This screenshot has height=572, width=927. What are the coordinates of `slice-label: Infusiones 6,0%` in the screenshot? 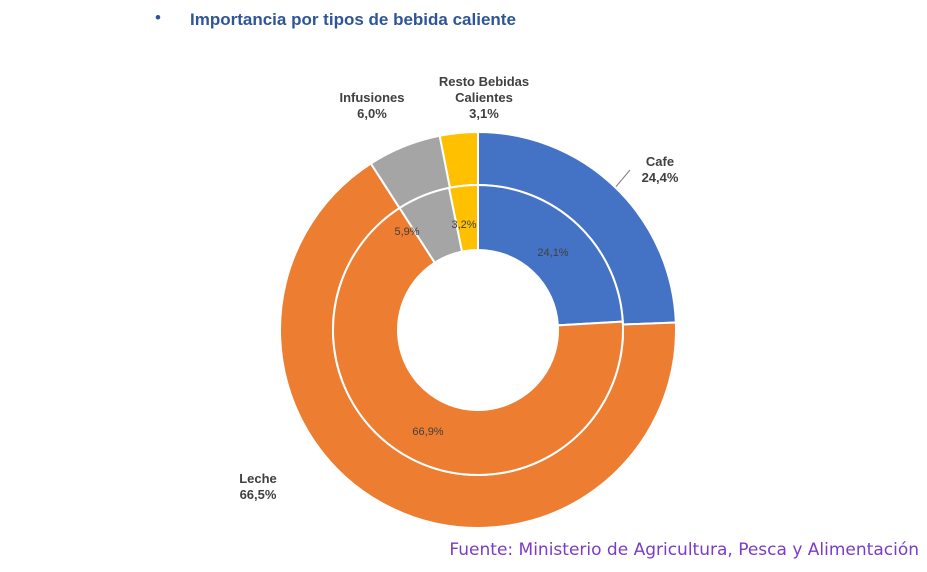 It's located at (372, 106).